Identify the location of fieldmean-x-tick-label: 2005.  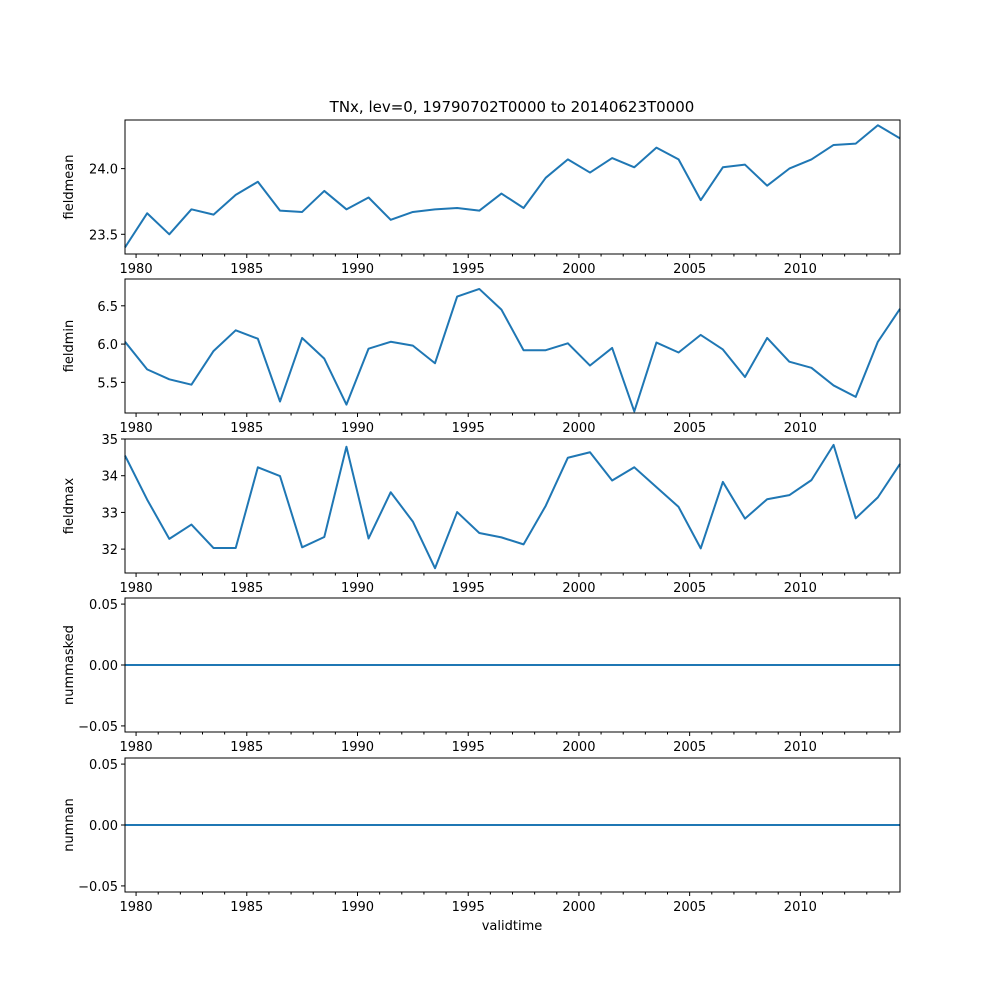
(689, 269).